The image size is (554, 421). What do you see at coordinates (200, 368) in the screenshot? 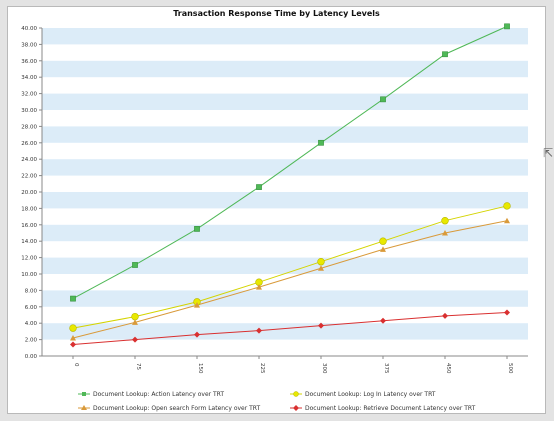
I see `x-tick-label: 150` at bounding box center [200, 368].